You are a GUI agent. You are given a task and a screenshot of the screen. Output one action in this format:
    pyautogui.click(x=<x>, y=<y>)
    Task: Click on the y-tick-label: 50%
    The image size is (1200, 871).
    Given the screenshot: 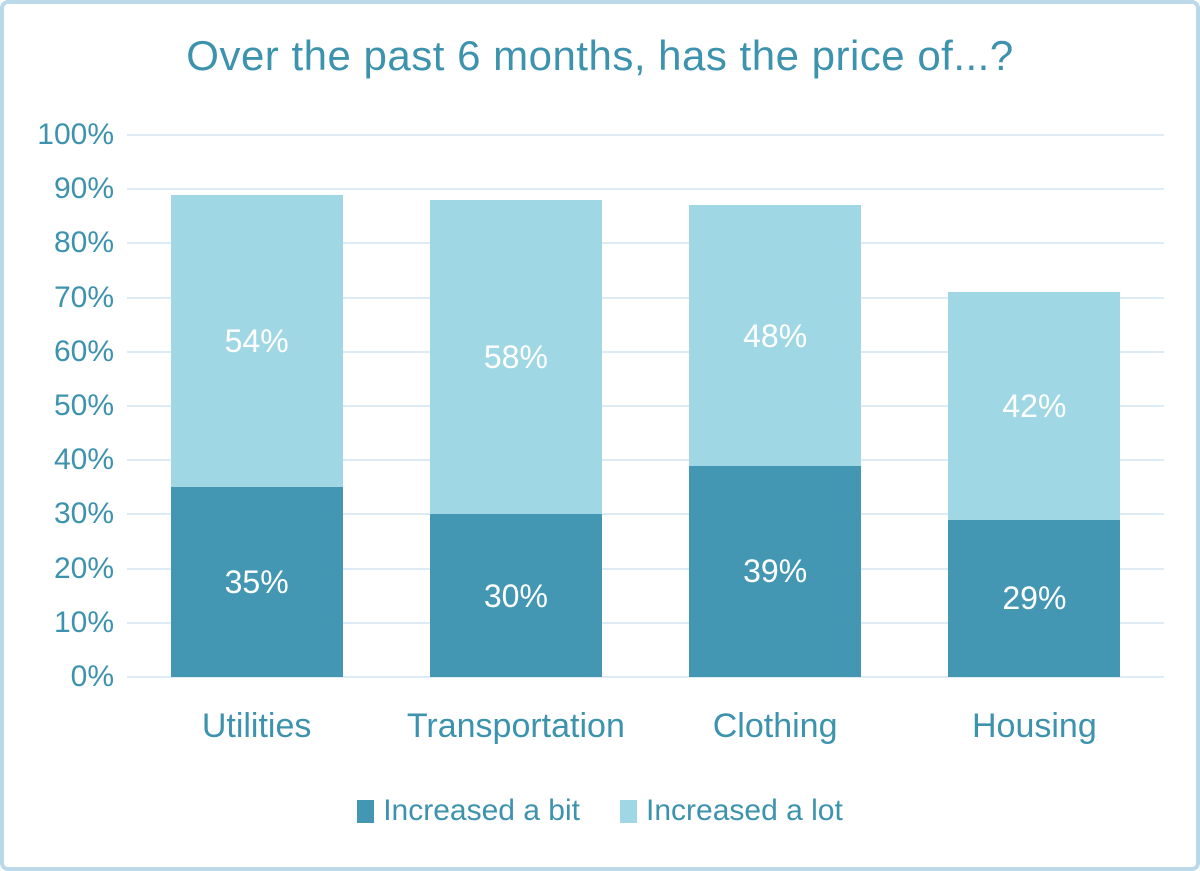 What is the action you would take?
    pyautogui.click(x=83, y=405)
    